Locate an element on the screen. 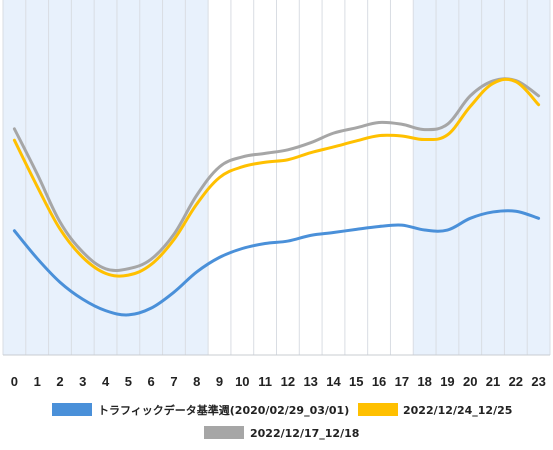 The image size is (553, 450). x-tick-label: 7 is located at coordinates (173, 381).